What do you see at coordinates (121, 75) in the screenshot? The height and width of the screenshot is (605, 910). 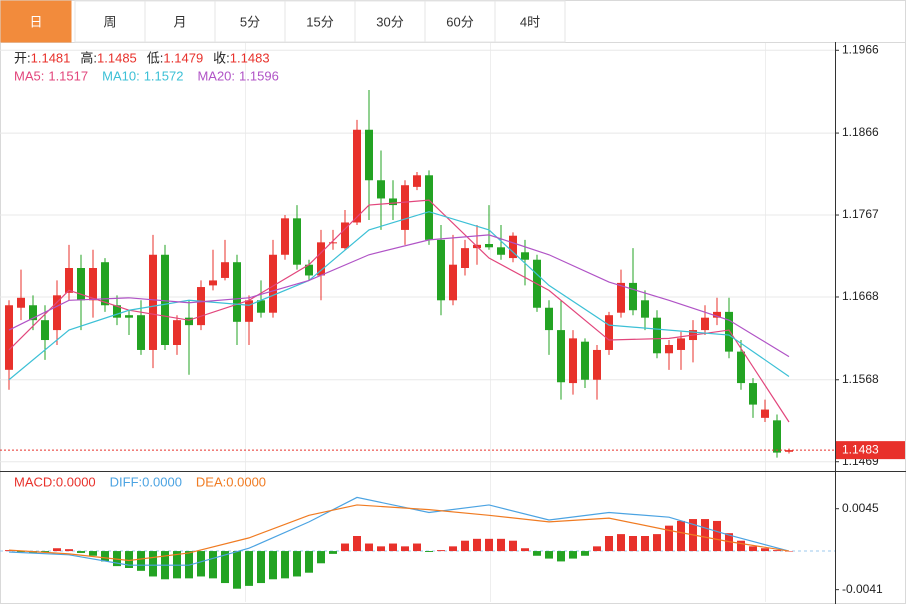 I see `legend-text: MA10:` at bounding box center [121, 75].